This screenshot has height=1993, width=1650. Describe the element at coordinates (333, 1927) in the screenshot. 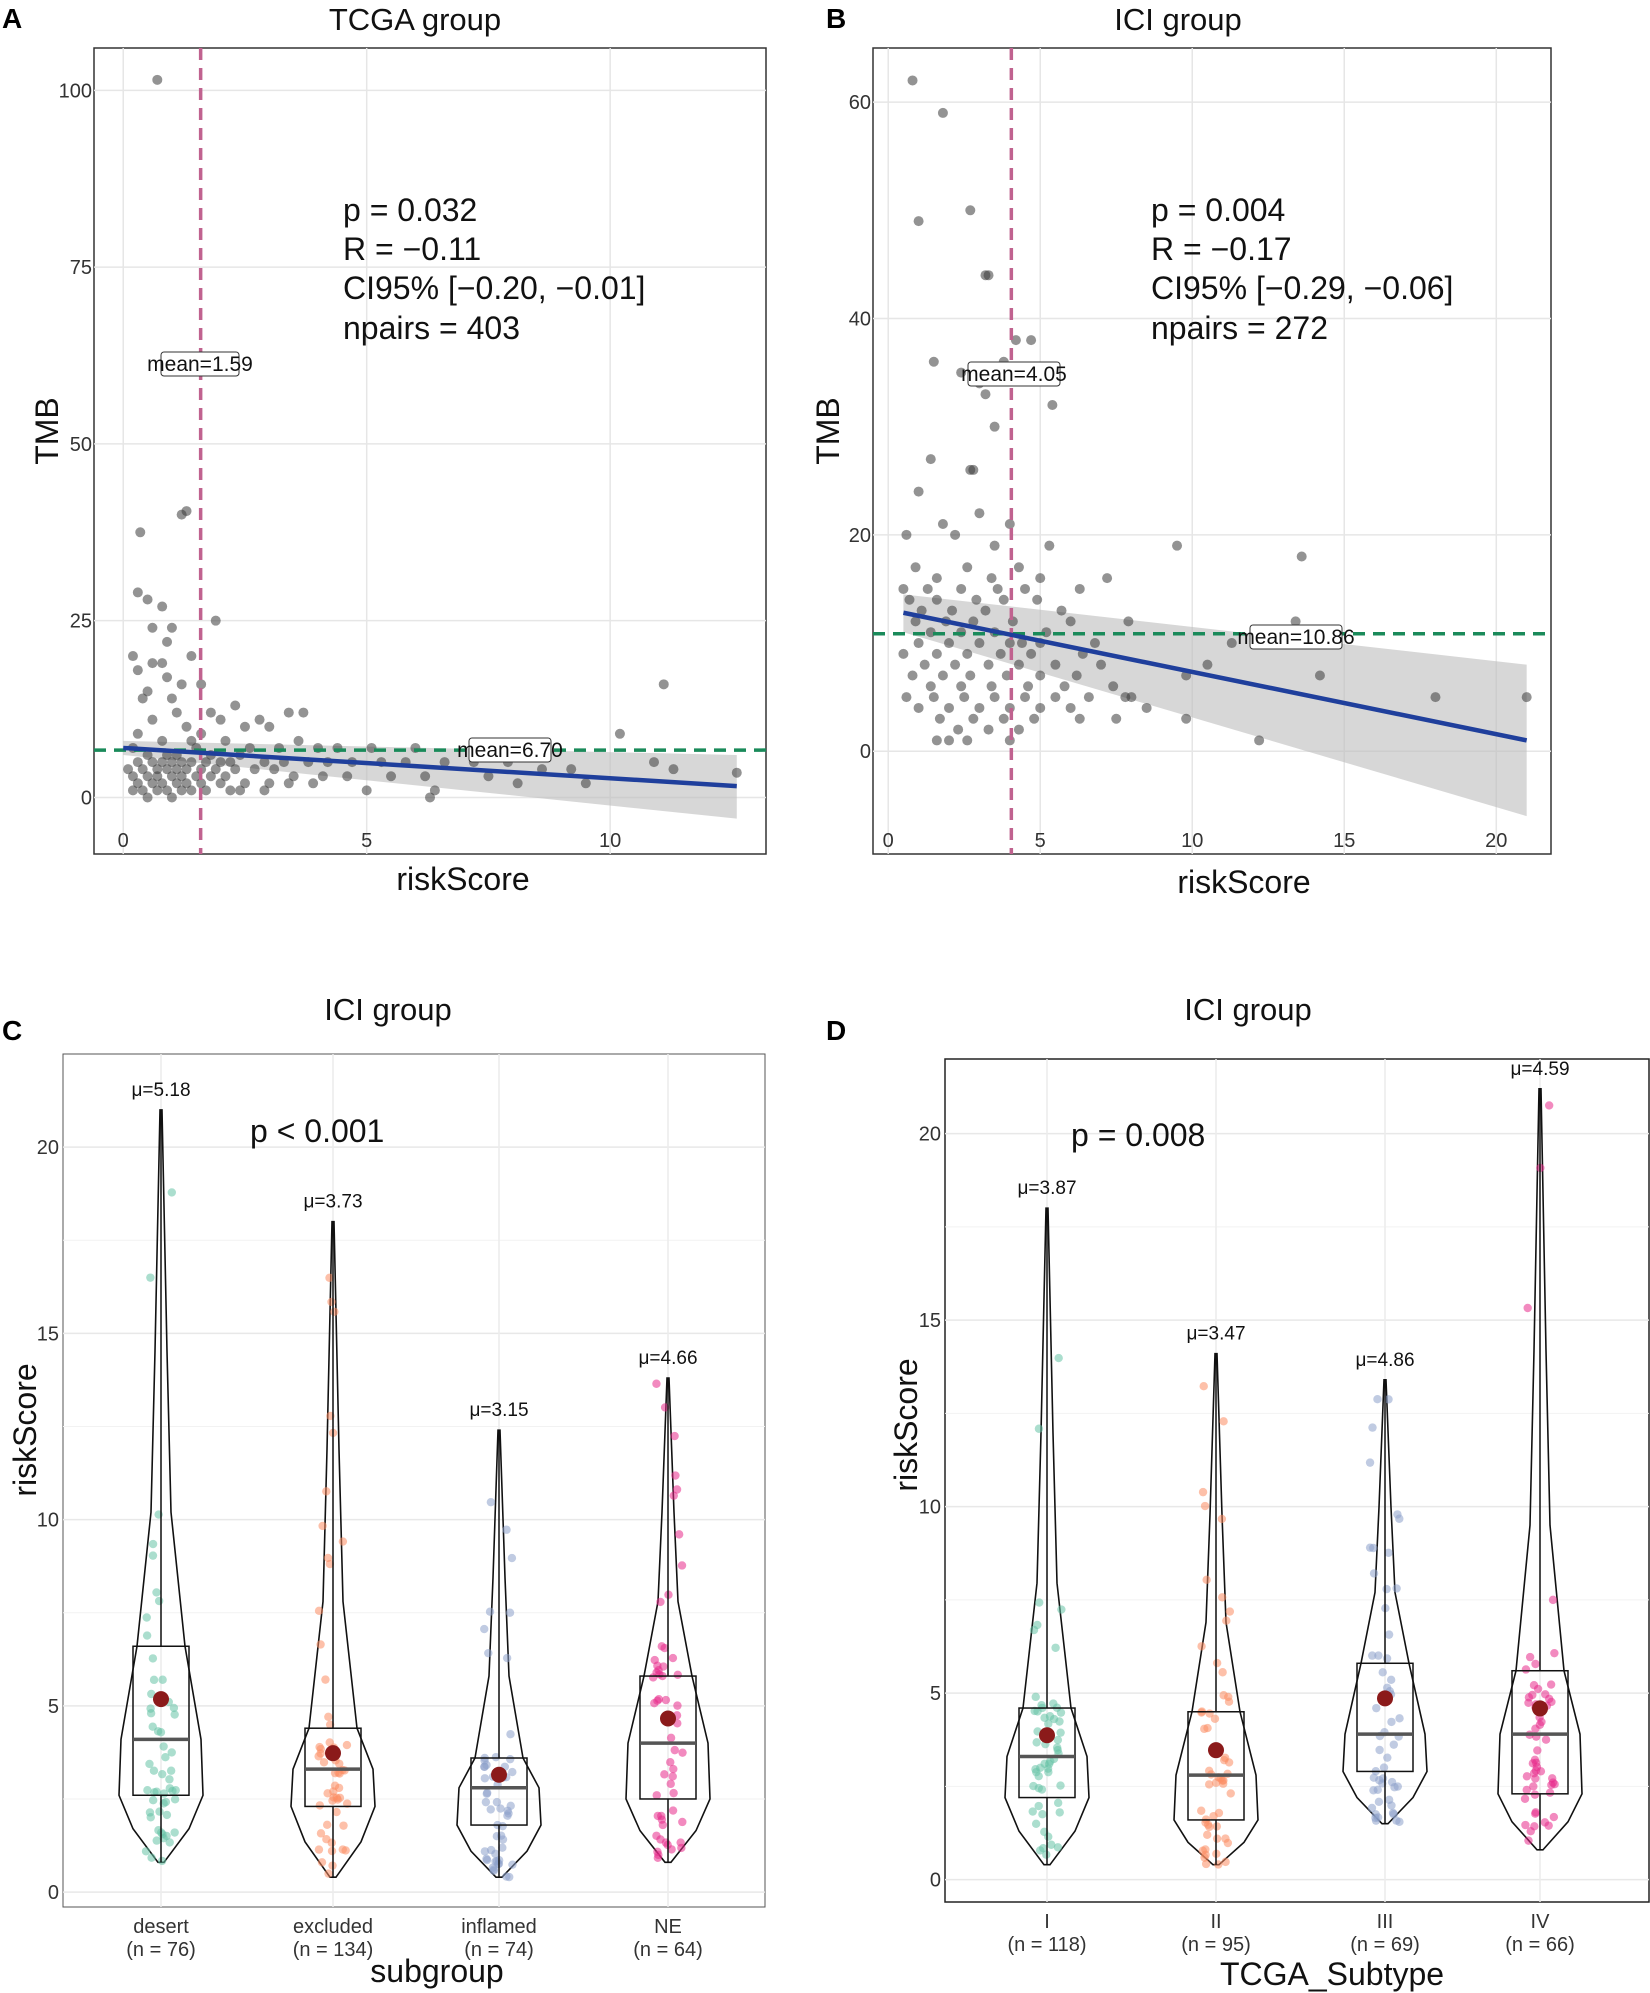

I see `category-label: excluded` at that location.